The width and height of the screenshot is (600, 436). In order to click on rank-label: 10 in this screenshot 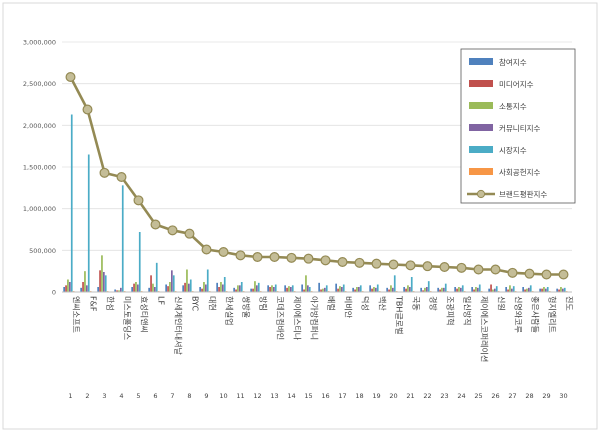, I will do `click(223, 396)`.